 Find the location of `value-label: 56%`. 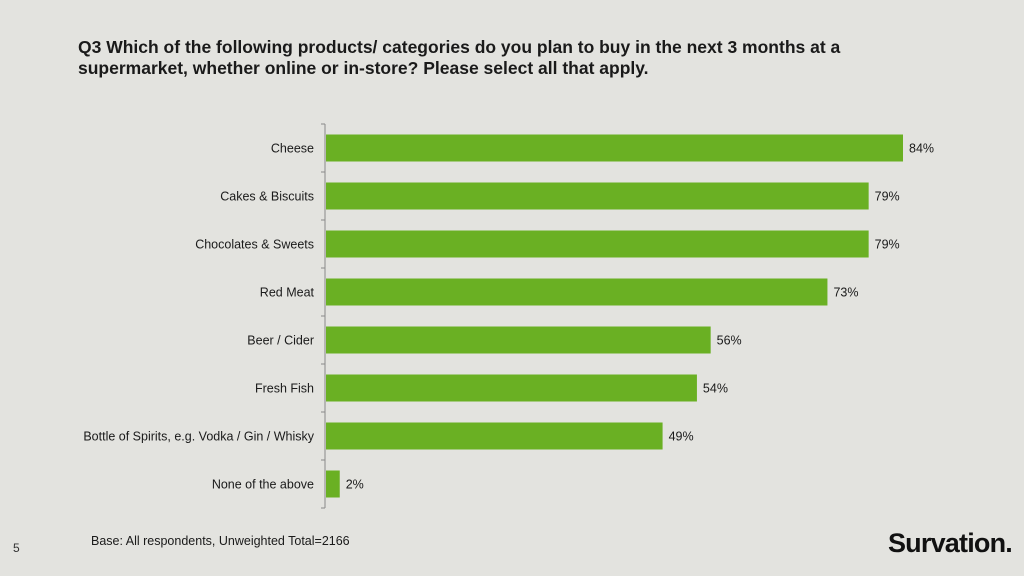

value-label: 56% is located at coordinates (729, 341).